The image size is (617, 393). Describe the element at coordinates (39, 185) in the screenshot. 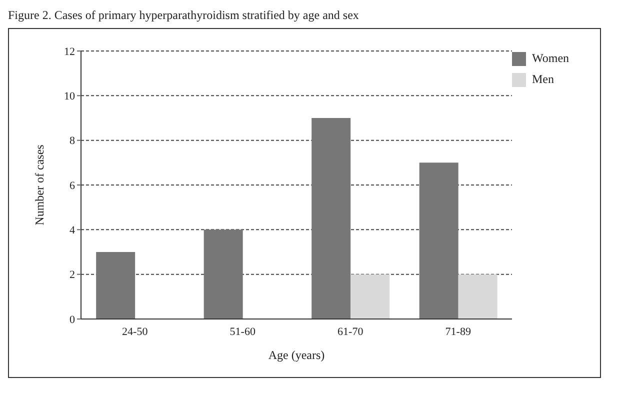

I see `y-axis-title: Number of cases` at that location.